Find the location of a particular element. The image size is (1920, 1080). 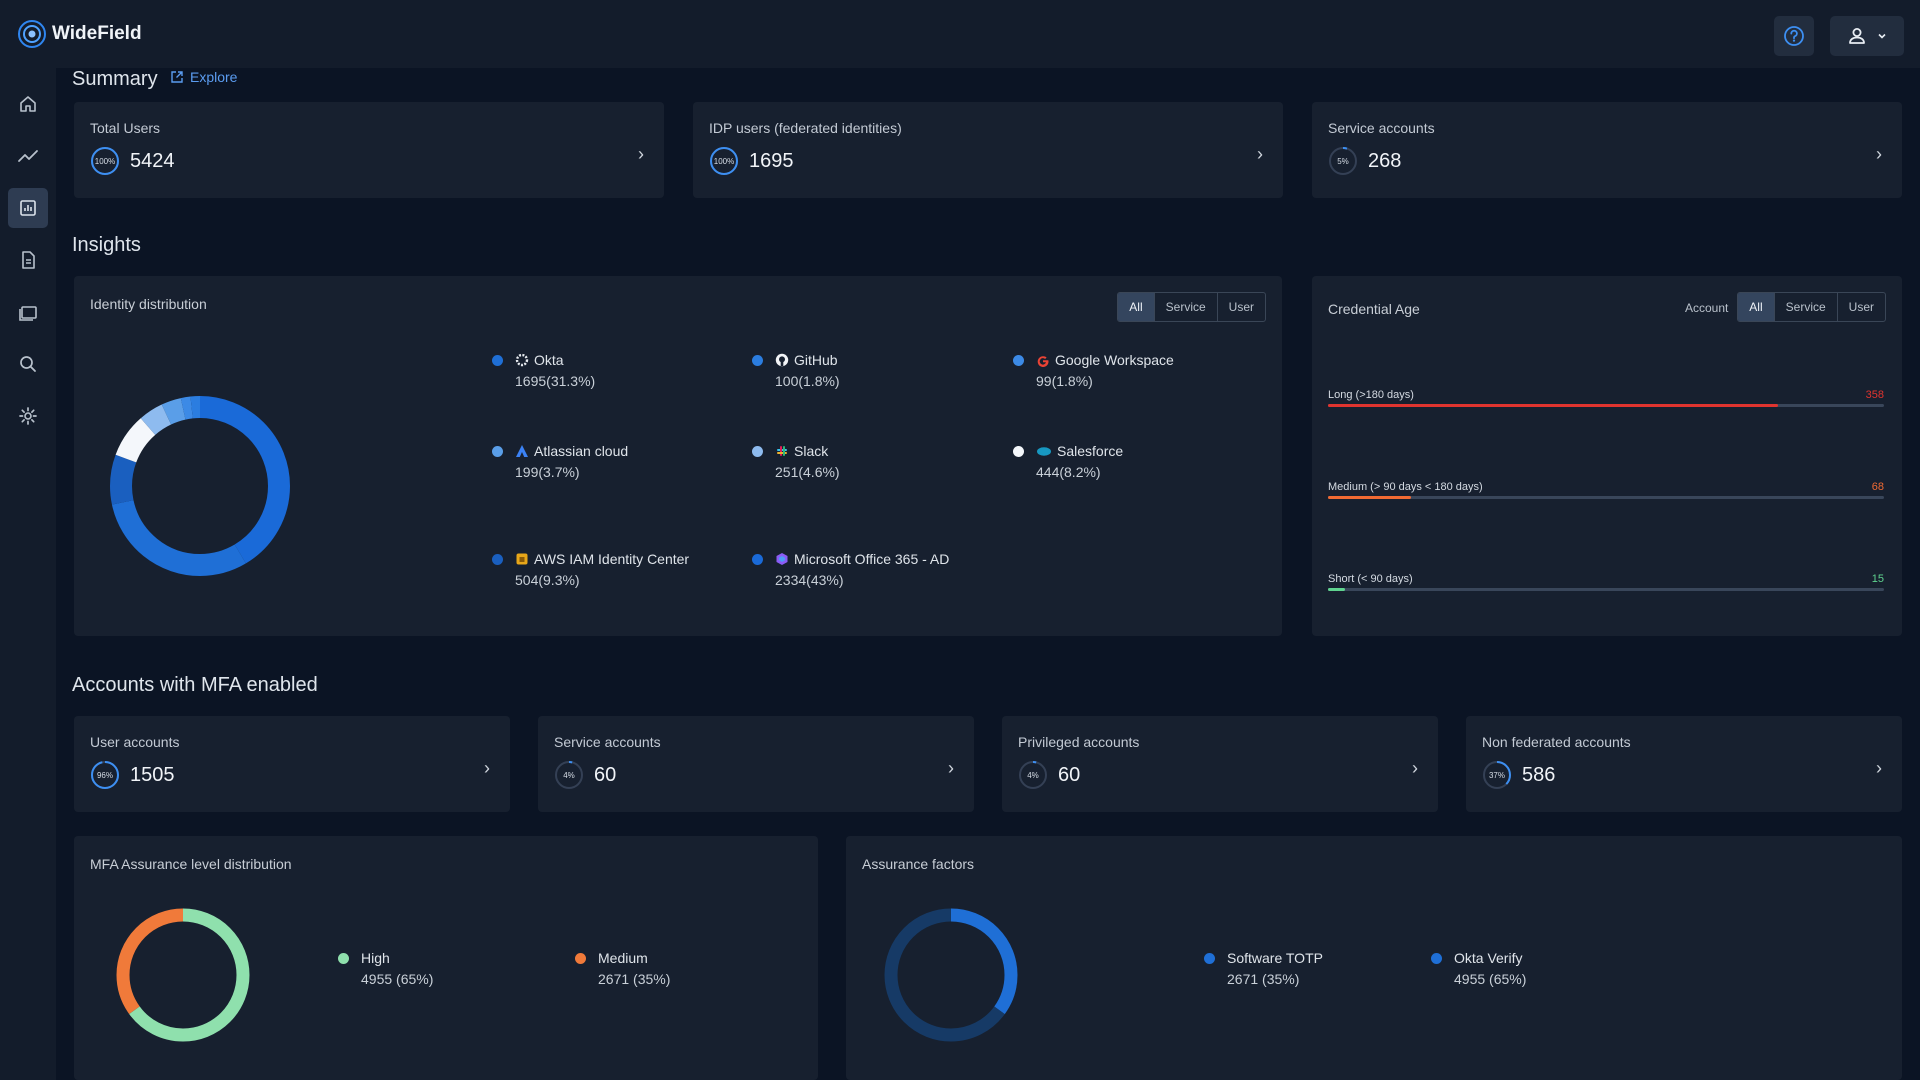

sidebar is located at coordinates (28, 574).